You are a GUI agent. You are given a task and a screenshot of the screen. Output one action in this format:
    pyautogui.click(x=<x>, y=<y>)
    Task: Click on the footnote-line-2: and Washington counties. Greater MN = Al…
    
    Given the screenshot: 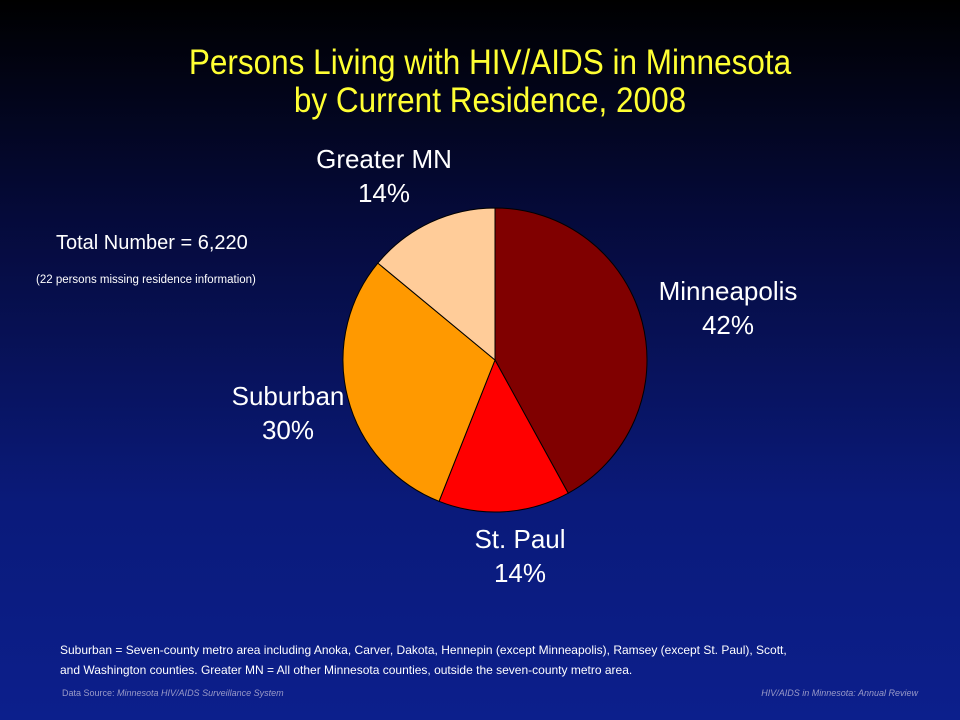 What is the action you would take?
    pyautogui.click(x=346, y=670)
    